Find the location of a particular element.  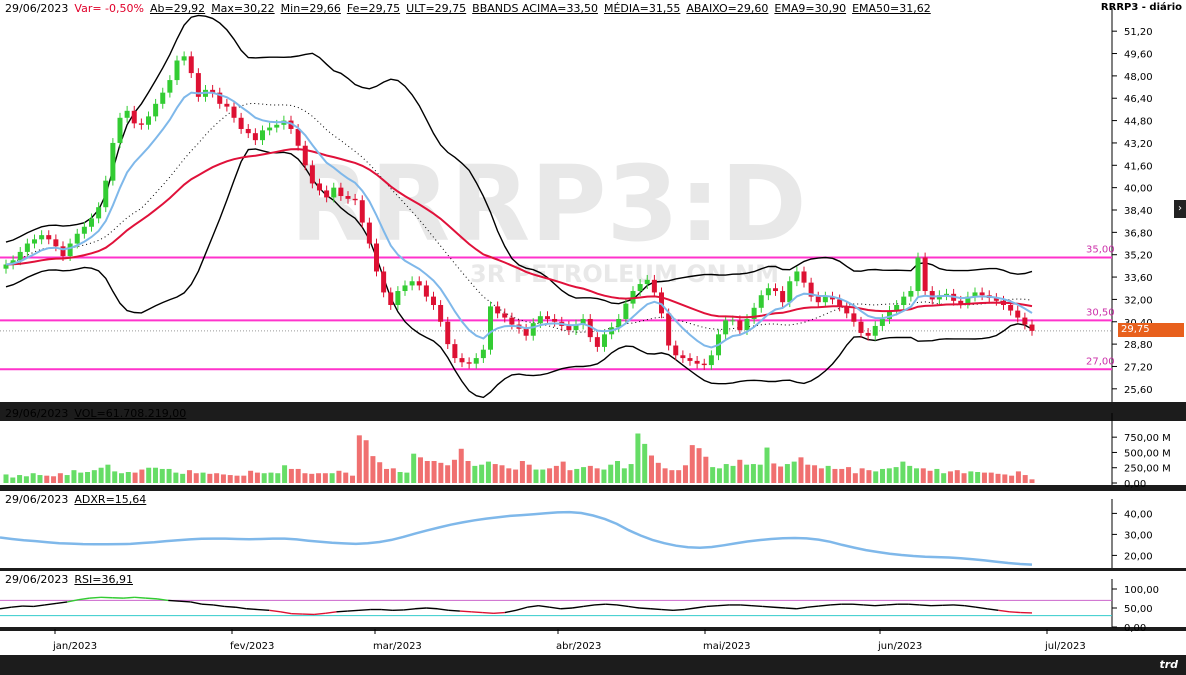

adx-y-tick-label: 30,00 is located at coordinates (1138, 535).